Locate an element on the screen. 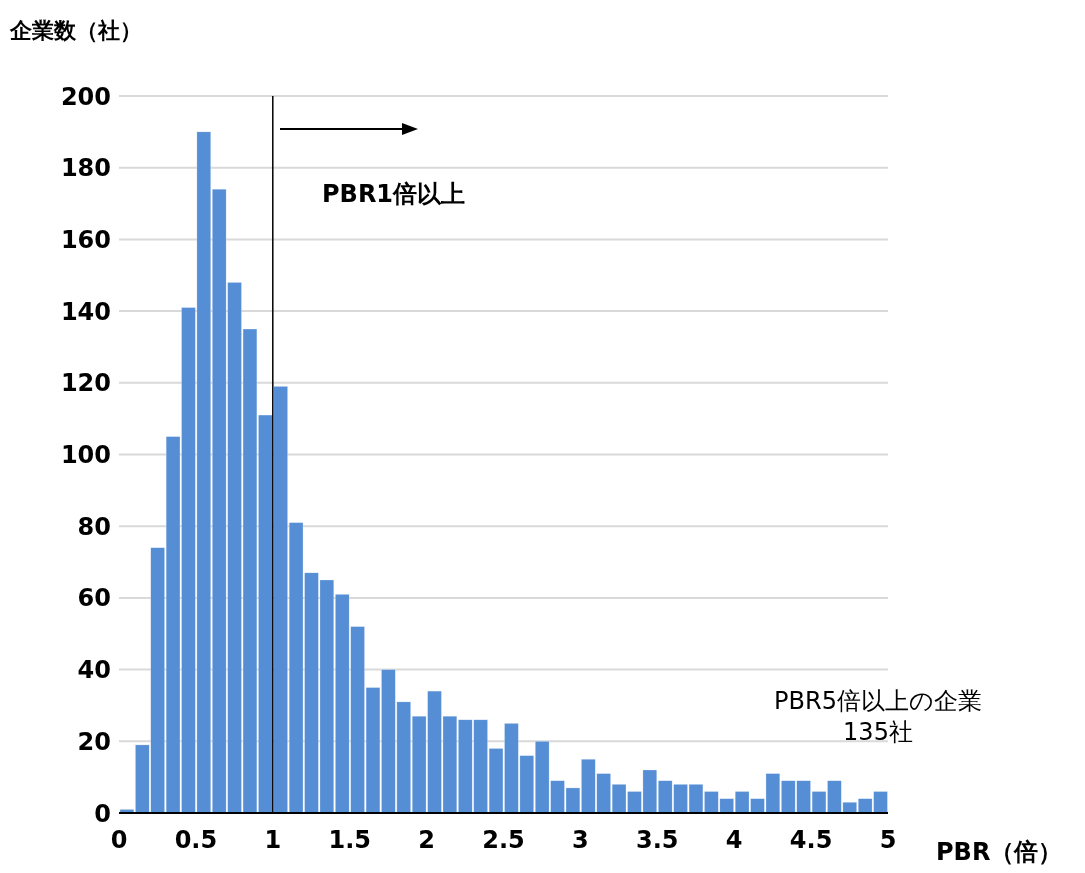 This screenshot has height=873, width=1085. x-tick-label: 1 is located at coordinates (273, 840).